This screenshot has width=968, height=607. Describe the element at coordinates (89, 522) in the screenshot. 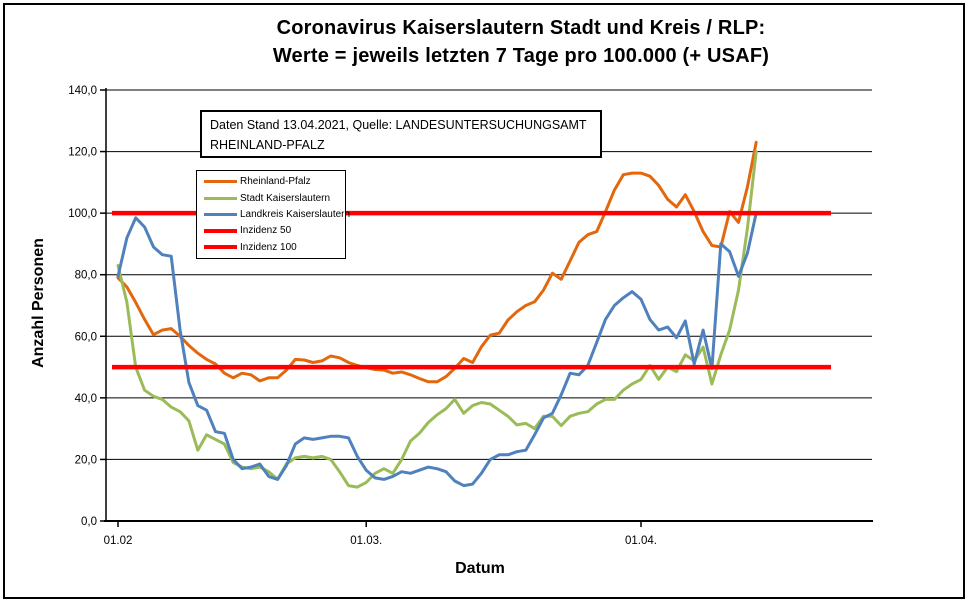

I see `y-tick-label: 0,0` at that location.